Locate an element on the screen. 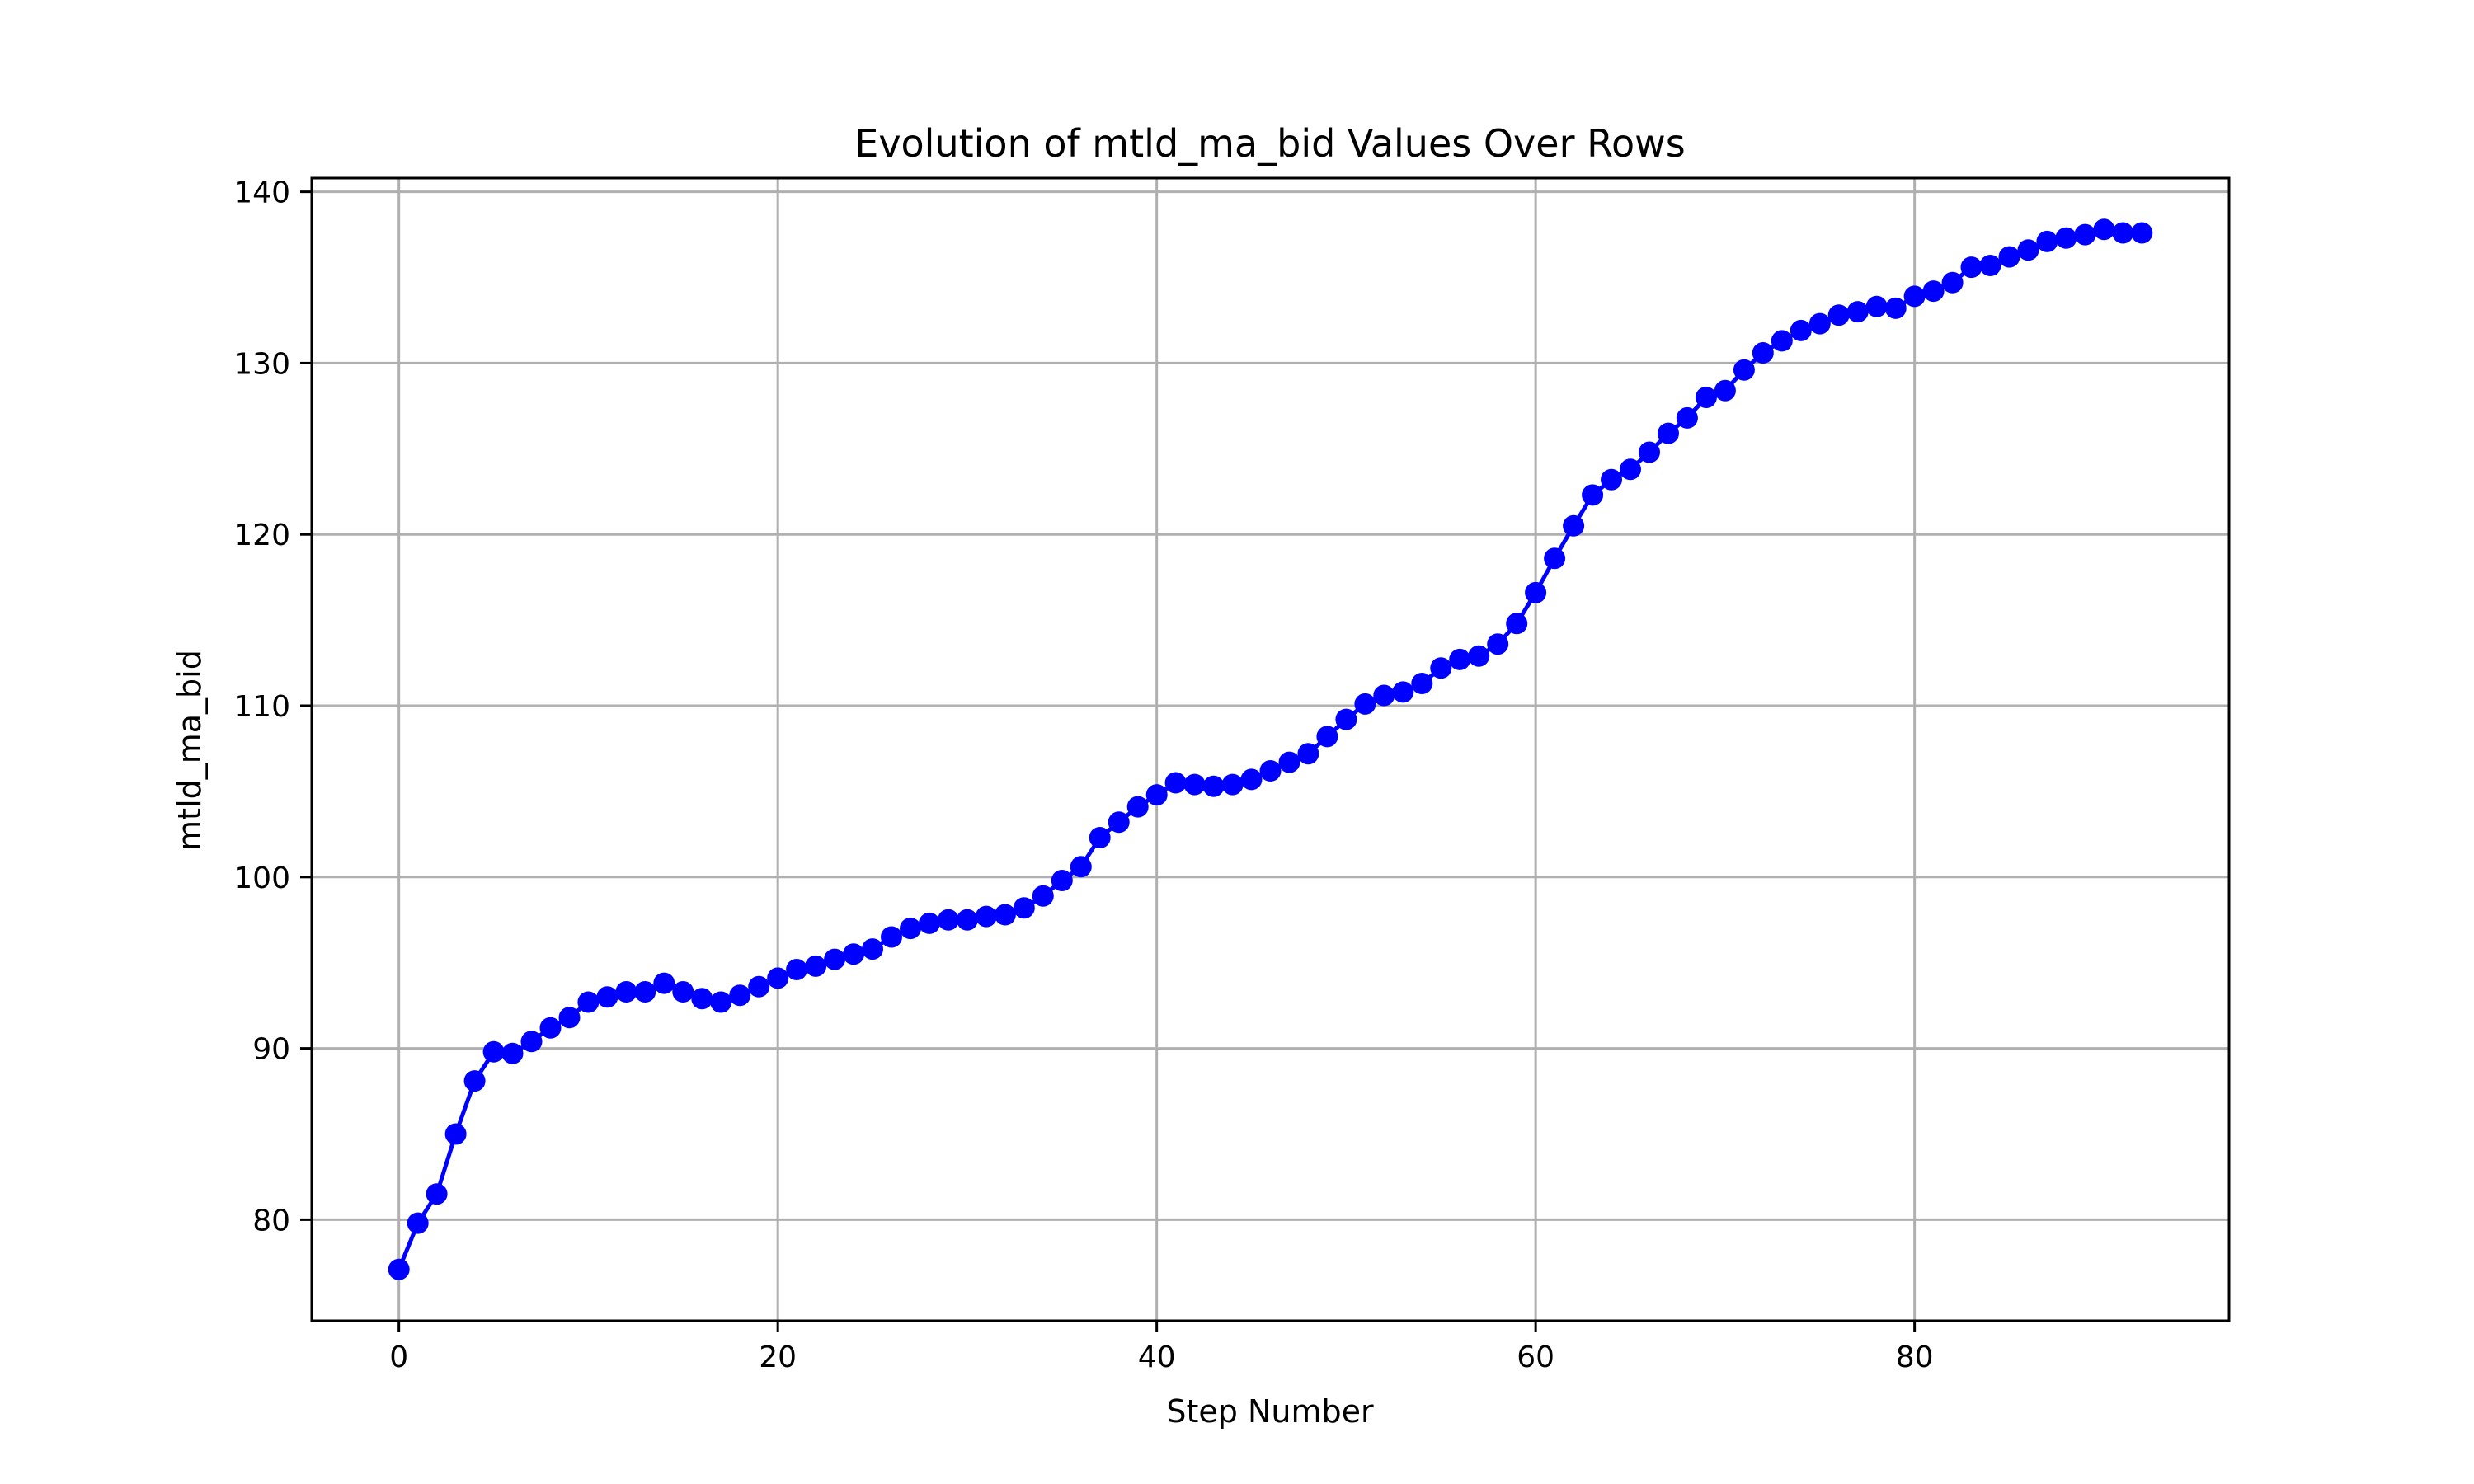 Image resolution: width=2474 pixels, height=1484 pixels. y-tick-label: 120 is located at coordinates (261, 535).